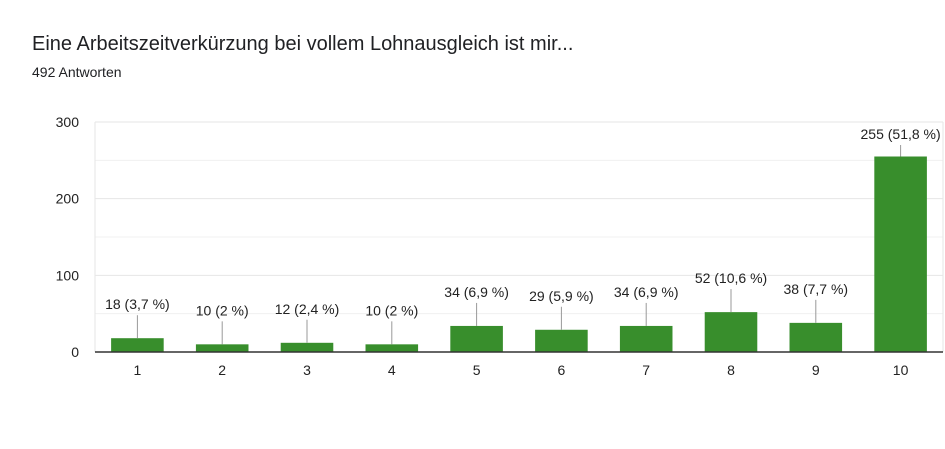 The width and height of the screenshot is (945, 449). I want to click on data-label: 18 (3,7 %), so click(137, 304).